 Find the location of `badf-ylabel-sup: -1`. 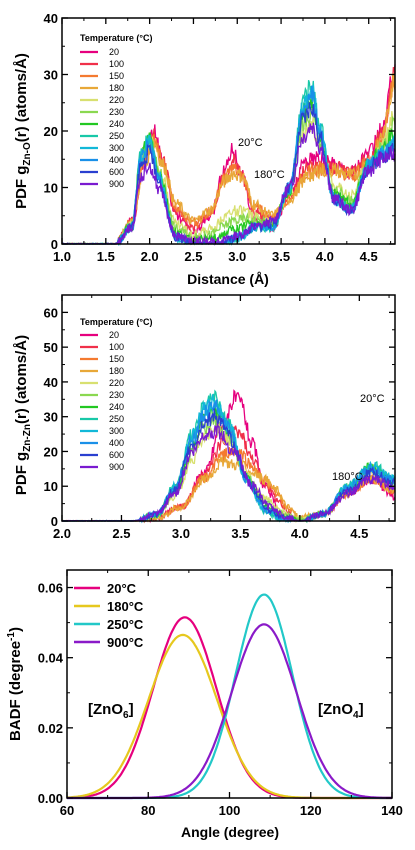

badf-ylabel-sup: -1 is located at coordinates (11, 636).